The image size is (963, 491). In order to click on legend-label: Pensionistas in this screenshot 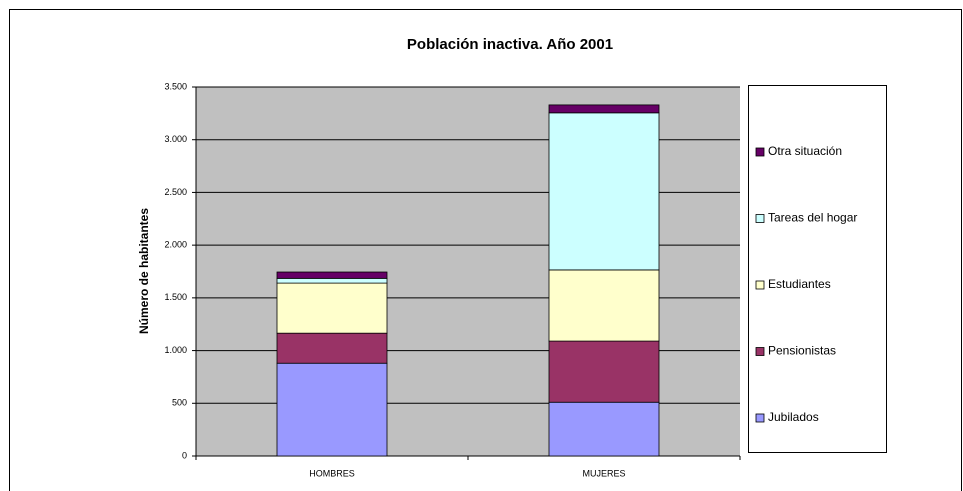, I will do `click(802, 351)`.